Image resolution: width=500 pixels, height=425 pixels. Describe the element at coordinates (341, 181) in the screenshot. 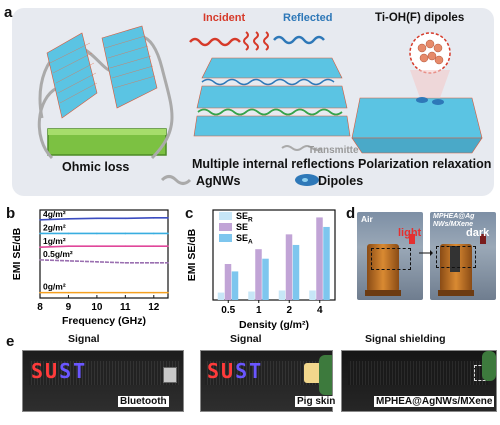

I see `dipoles-label: Dipoles` at that location.